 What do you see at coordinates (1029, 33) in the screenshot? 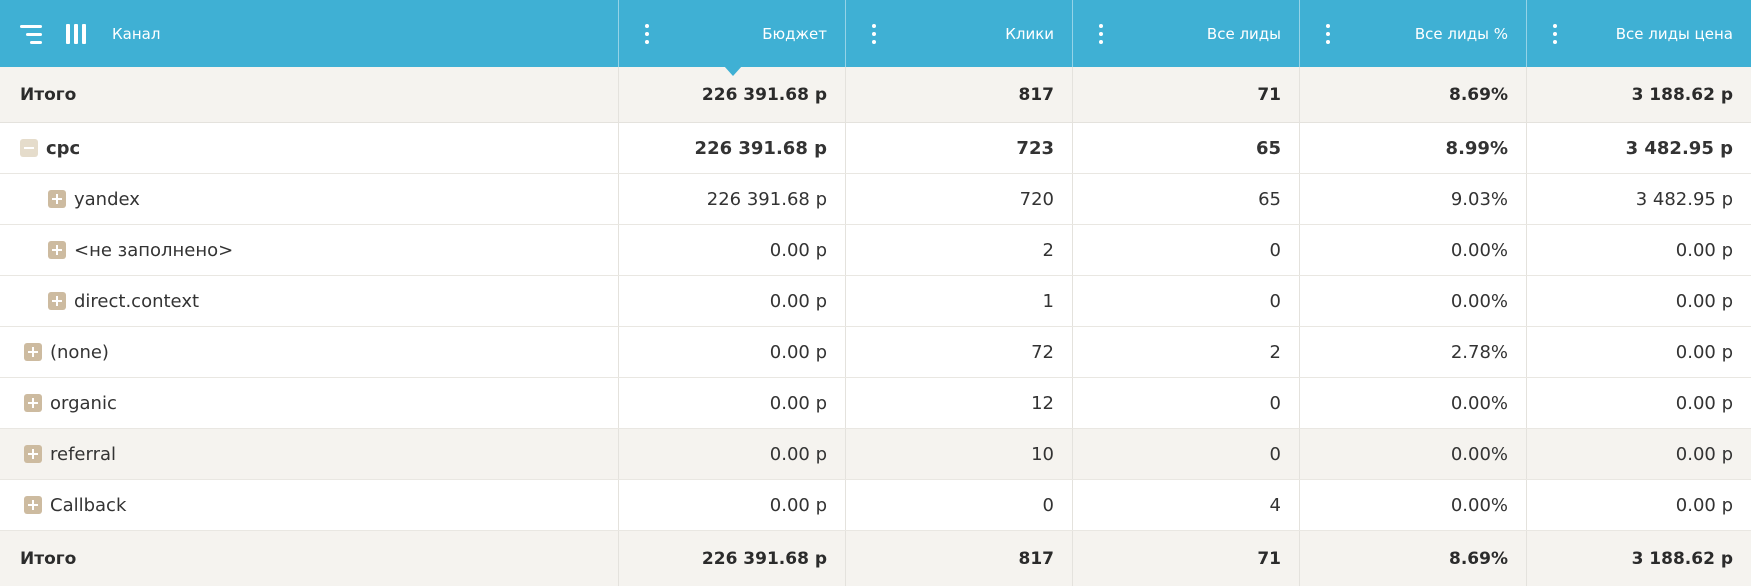
I see `header-clicks-label: Клики` at bounding box center [1029, 33].